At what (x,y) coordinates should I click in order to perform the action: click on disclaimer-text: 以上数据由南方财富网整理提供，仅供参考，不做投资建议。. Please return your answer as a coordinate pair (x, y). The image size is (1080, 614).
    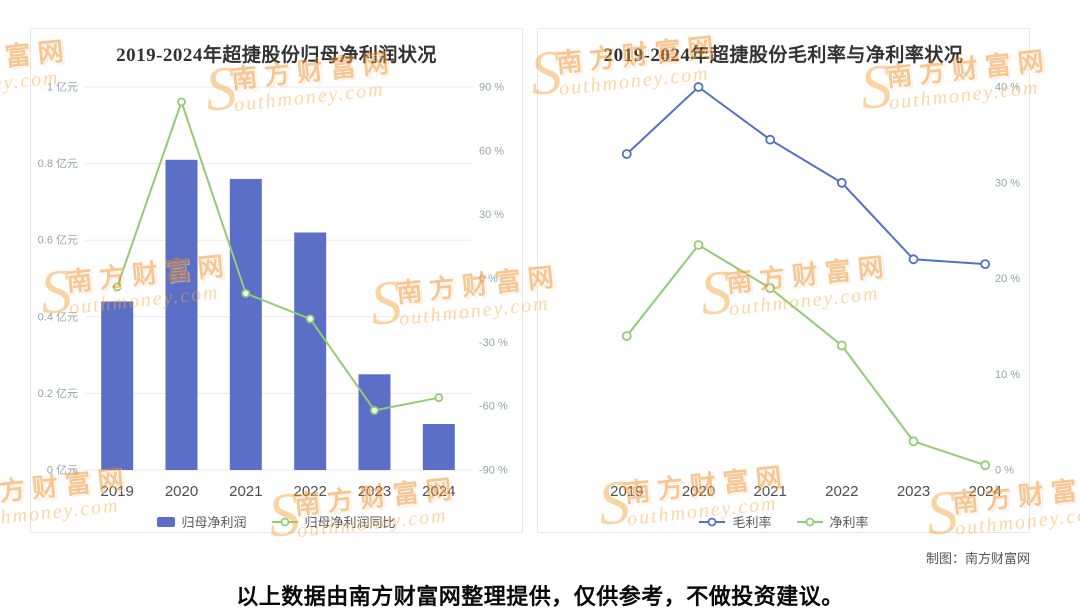
    Looking at the image, I should click on (540, 596).